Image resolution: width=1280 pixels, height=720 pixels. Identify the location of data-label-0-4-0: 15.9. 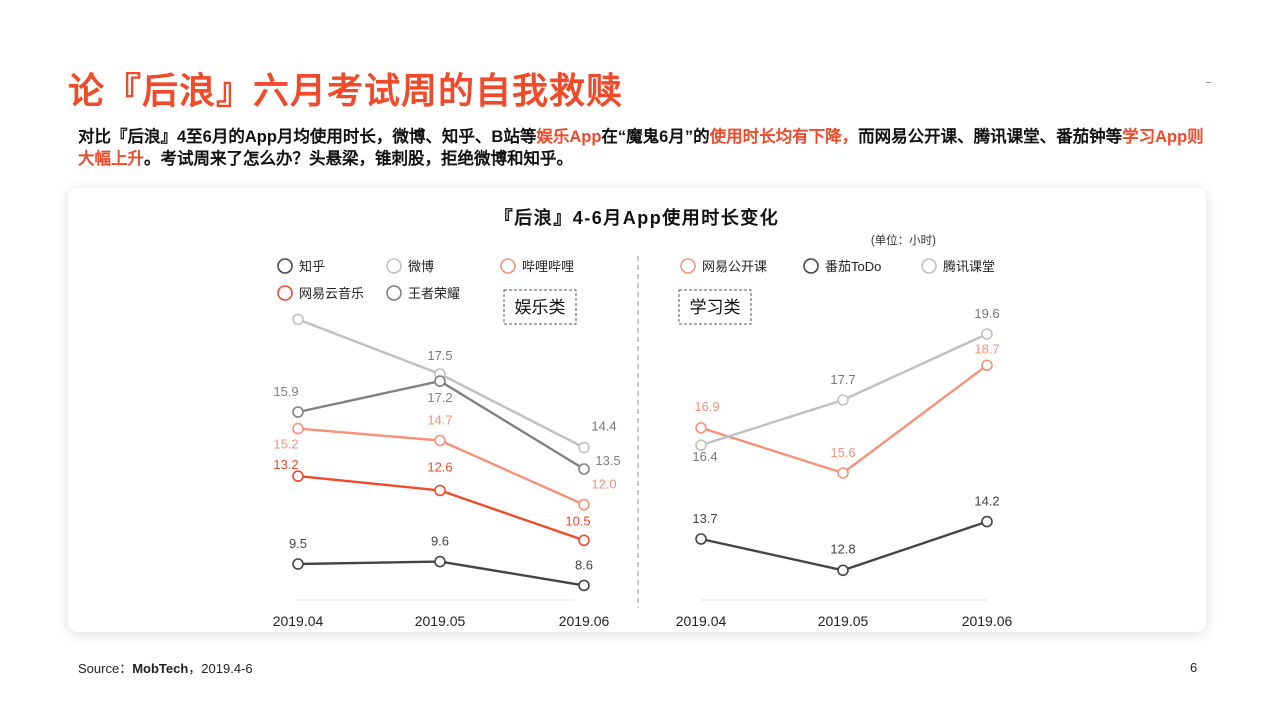
(285, 391).